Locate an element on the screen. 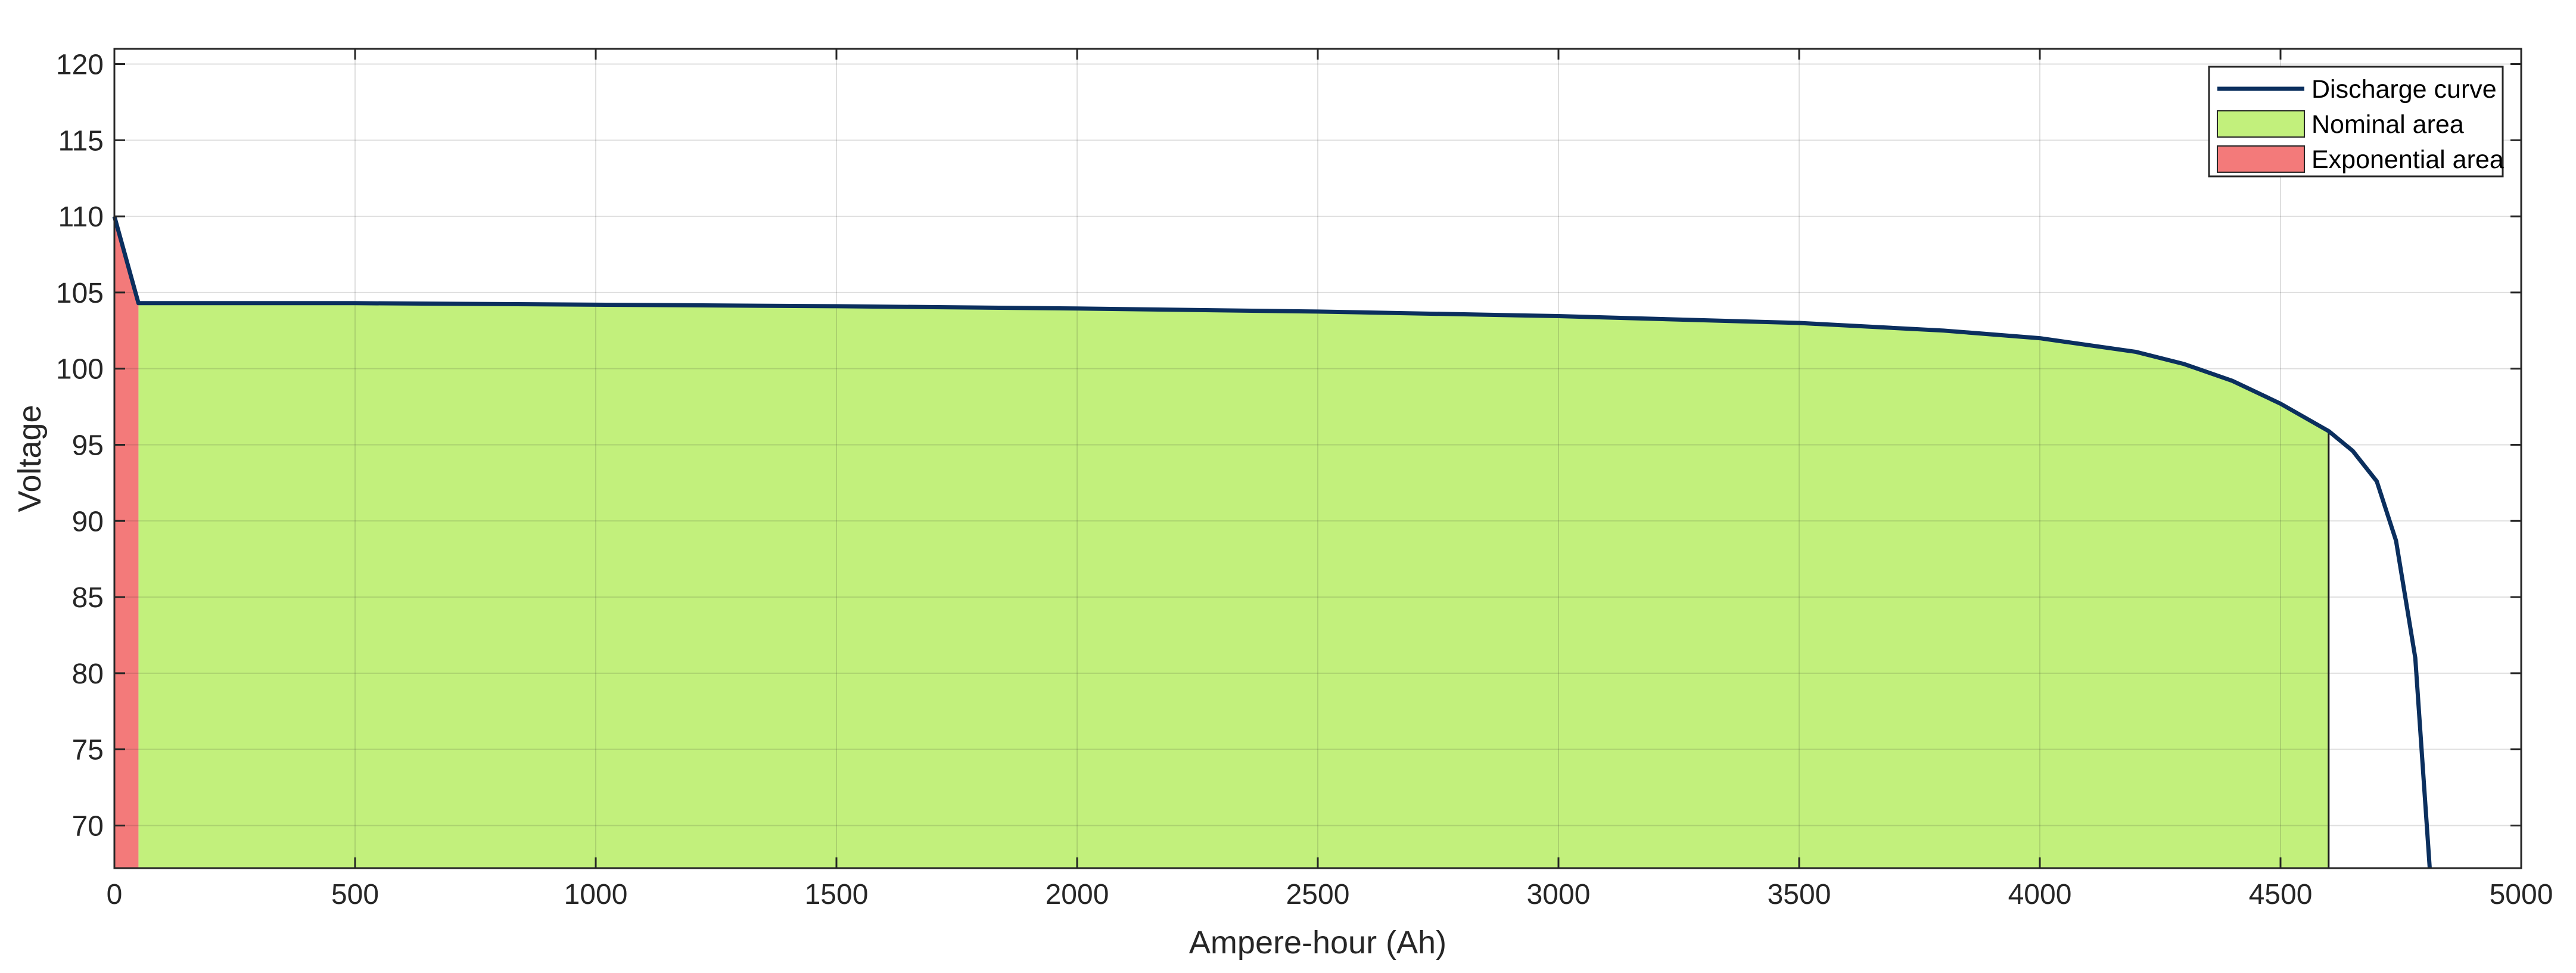 The image size is (2576, 973). y-tick-labels: 70 75 80 85 90 95 100 105 110 115 120 is located at coordinates (80, 446).